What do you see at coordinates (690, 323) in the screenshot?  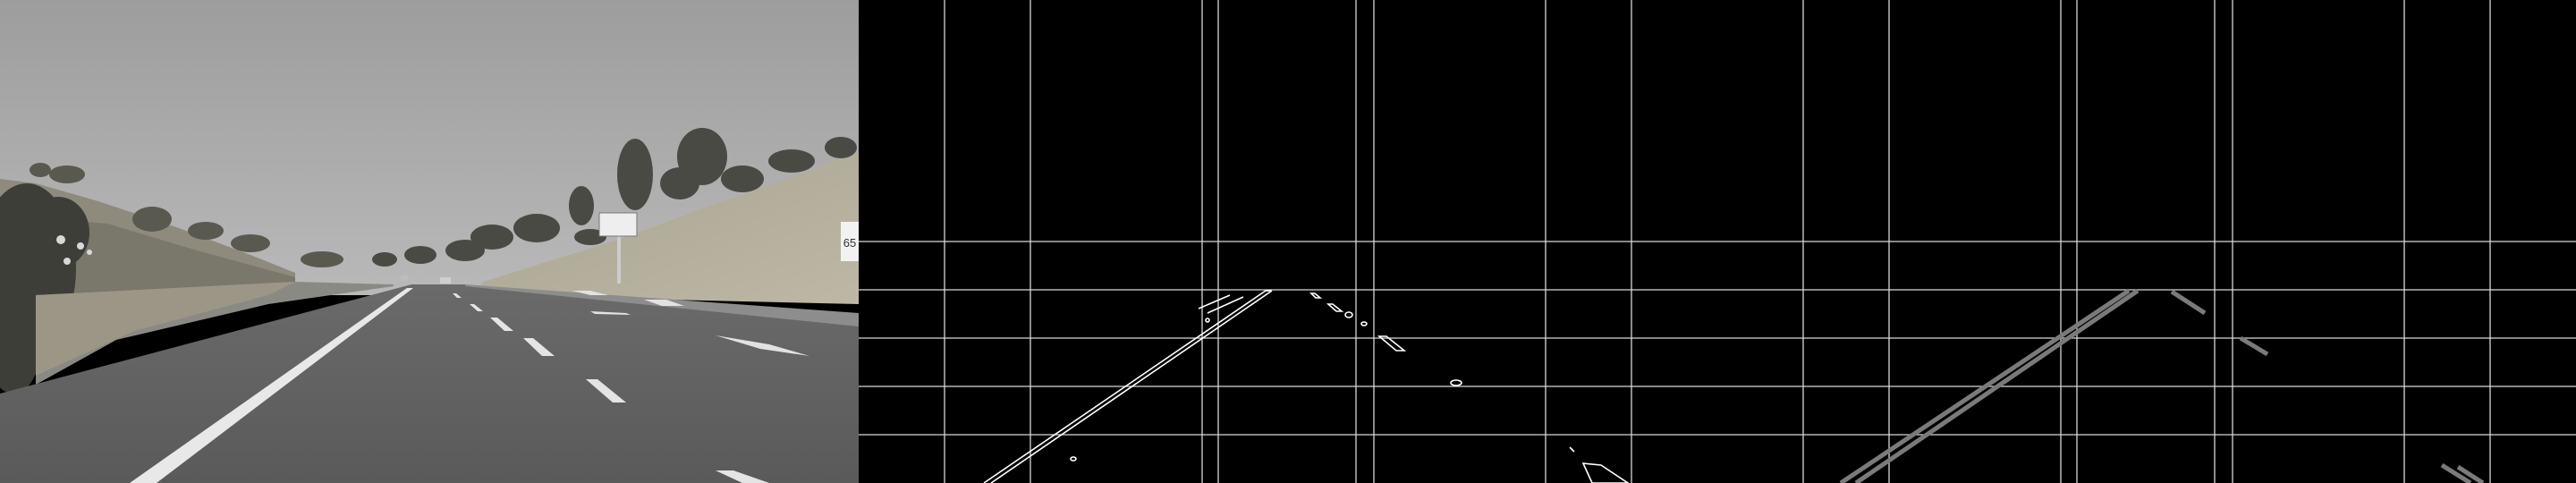 I see `far-right-dashes` at bounding box center [690, 323].